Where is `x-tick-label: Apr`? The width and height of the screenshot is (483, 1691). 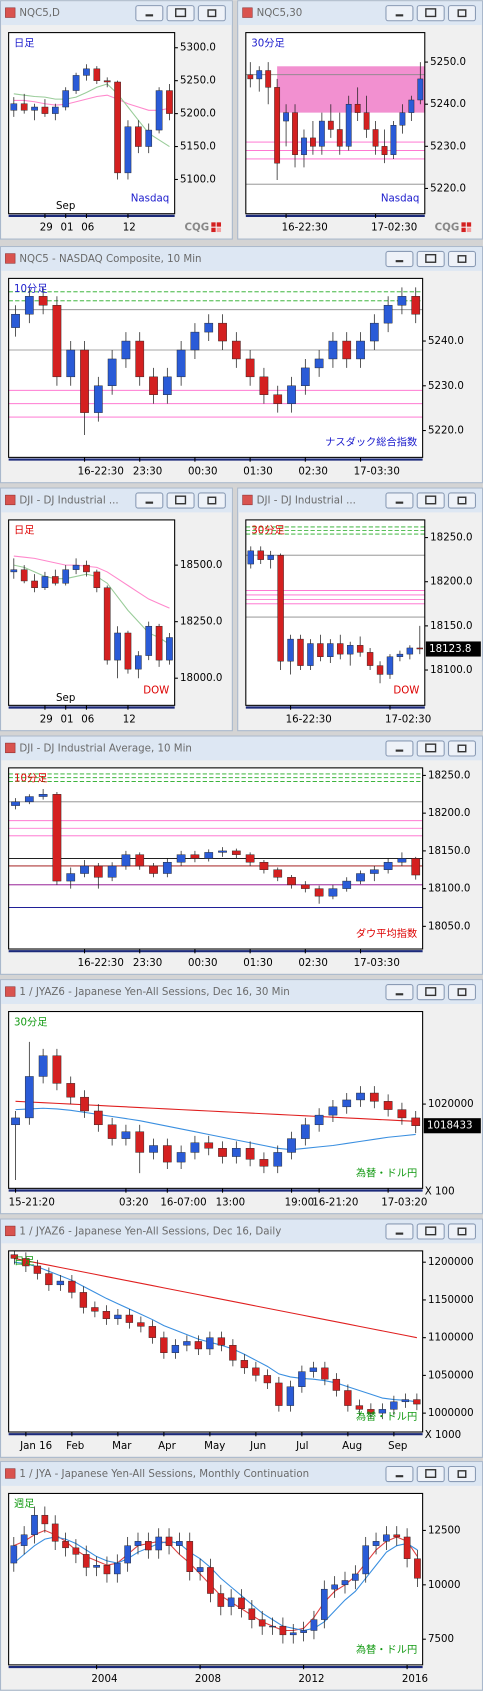 x-tick-label: Apr is located at coordinates (167, 1446).